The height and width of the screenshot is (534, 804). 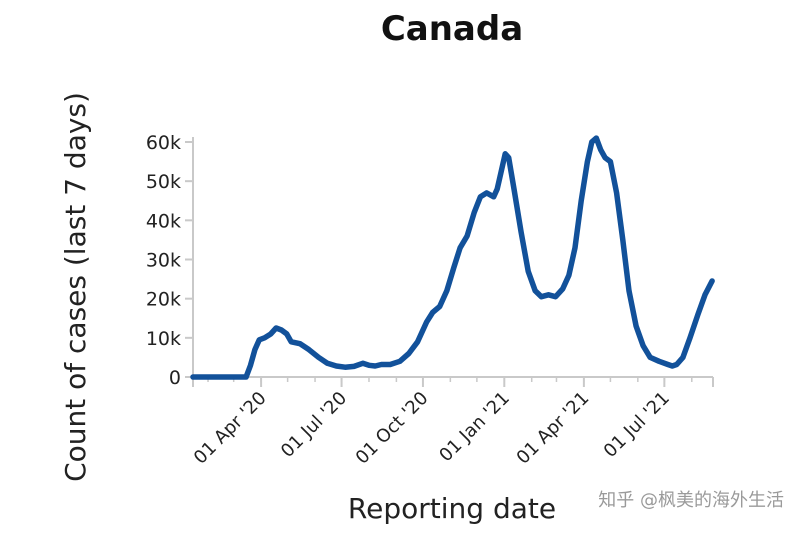 I want to click on x-tick-label: 01 Jul '20, so click(x=314, y=425).